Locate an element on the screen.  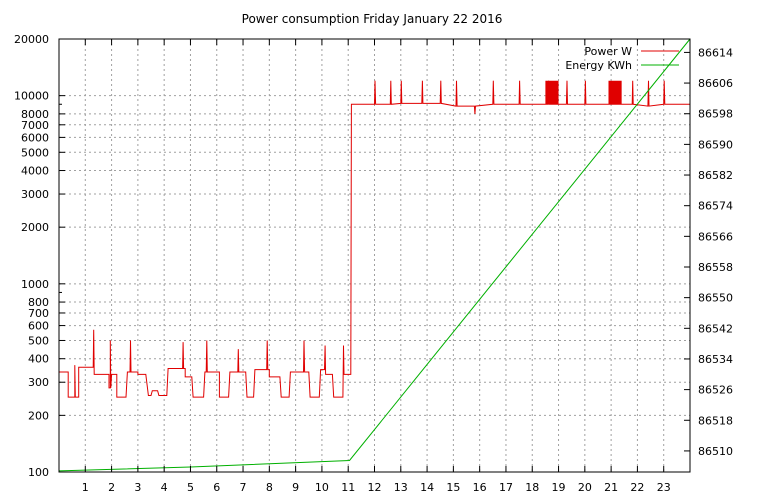
x-tick-label: 2 is located at coordinates (111, 487).